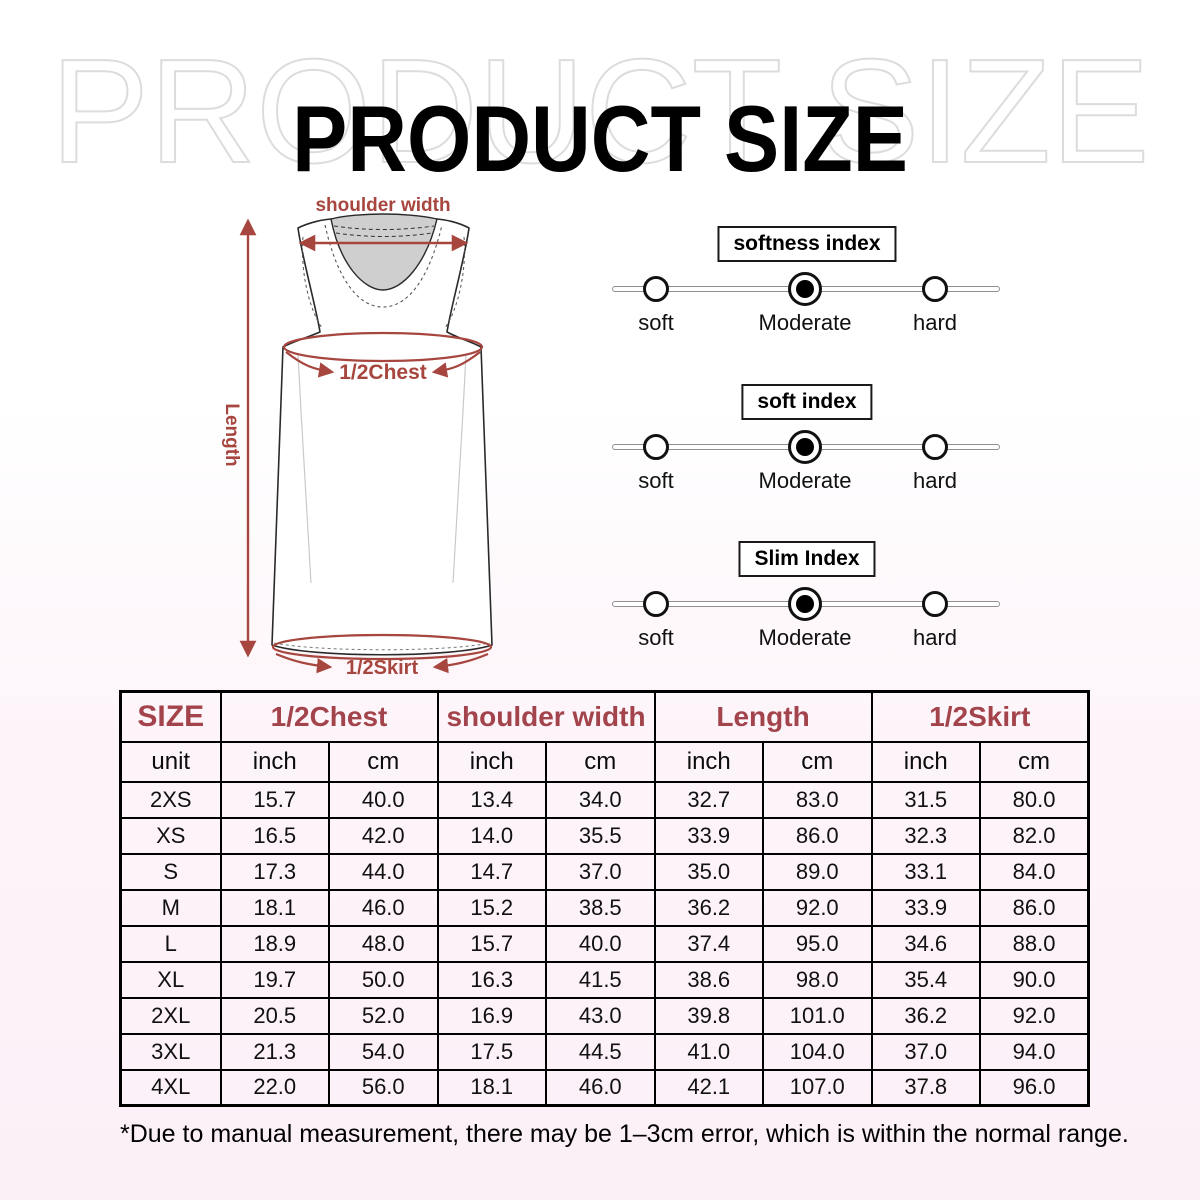 This screenshot has height=1200, width=1200. I want to click on measurement-cell: 34.6, so click(926, 943).